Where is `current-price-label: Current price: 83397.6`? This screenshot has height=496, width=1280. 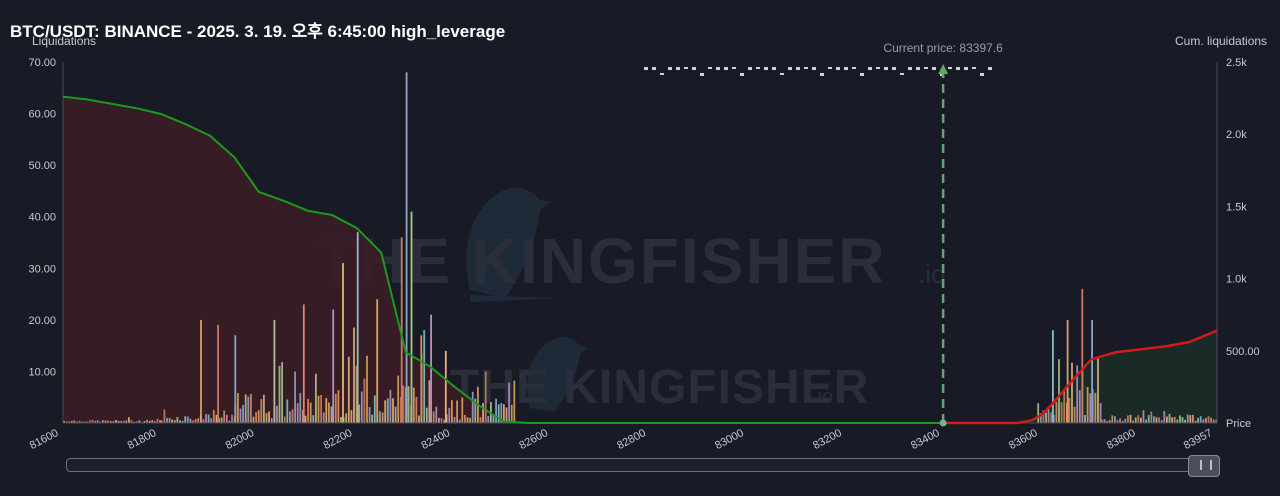
current-price-label: Current price: 83397.6 is located at coordinates (943, 48).